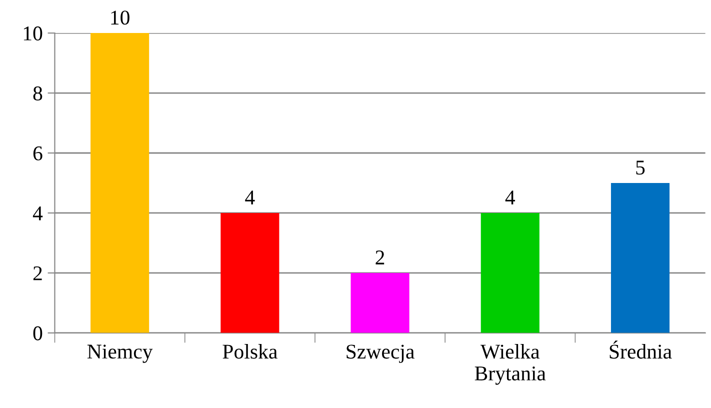 The height and width of the screenshot is (408, 711). Describe the element at coordinates (37, 213) in the screenshot. I see `y-tick-label: 4` at that location.